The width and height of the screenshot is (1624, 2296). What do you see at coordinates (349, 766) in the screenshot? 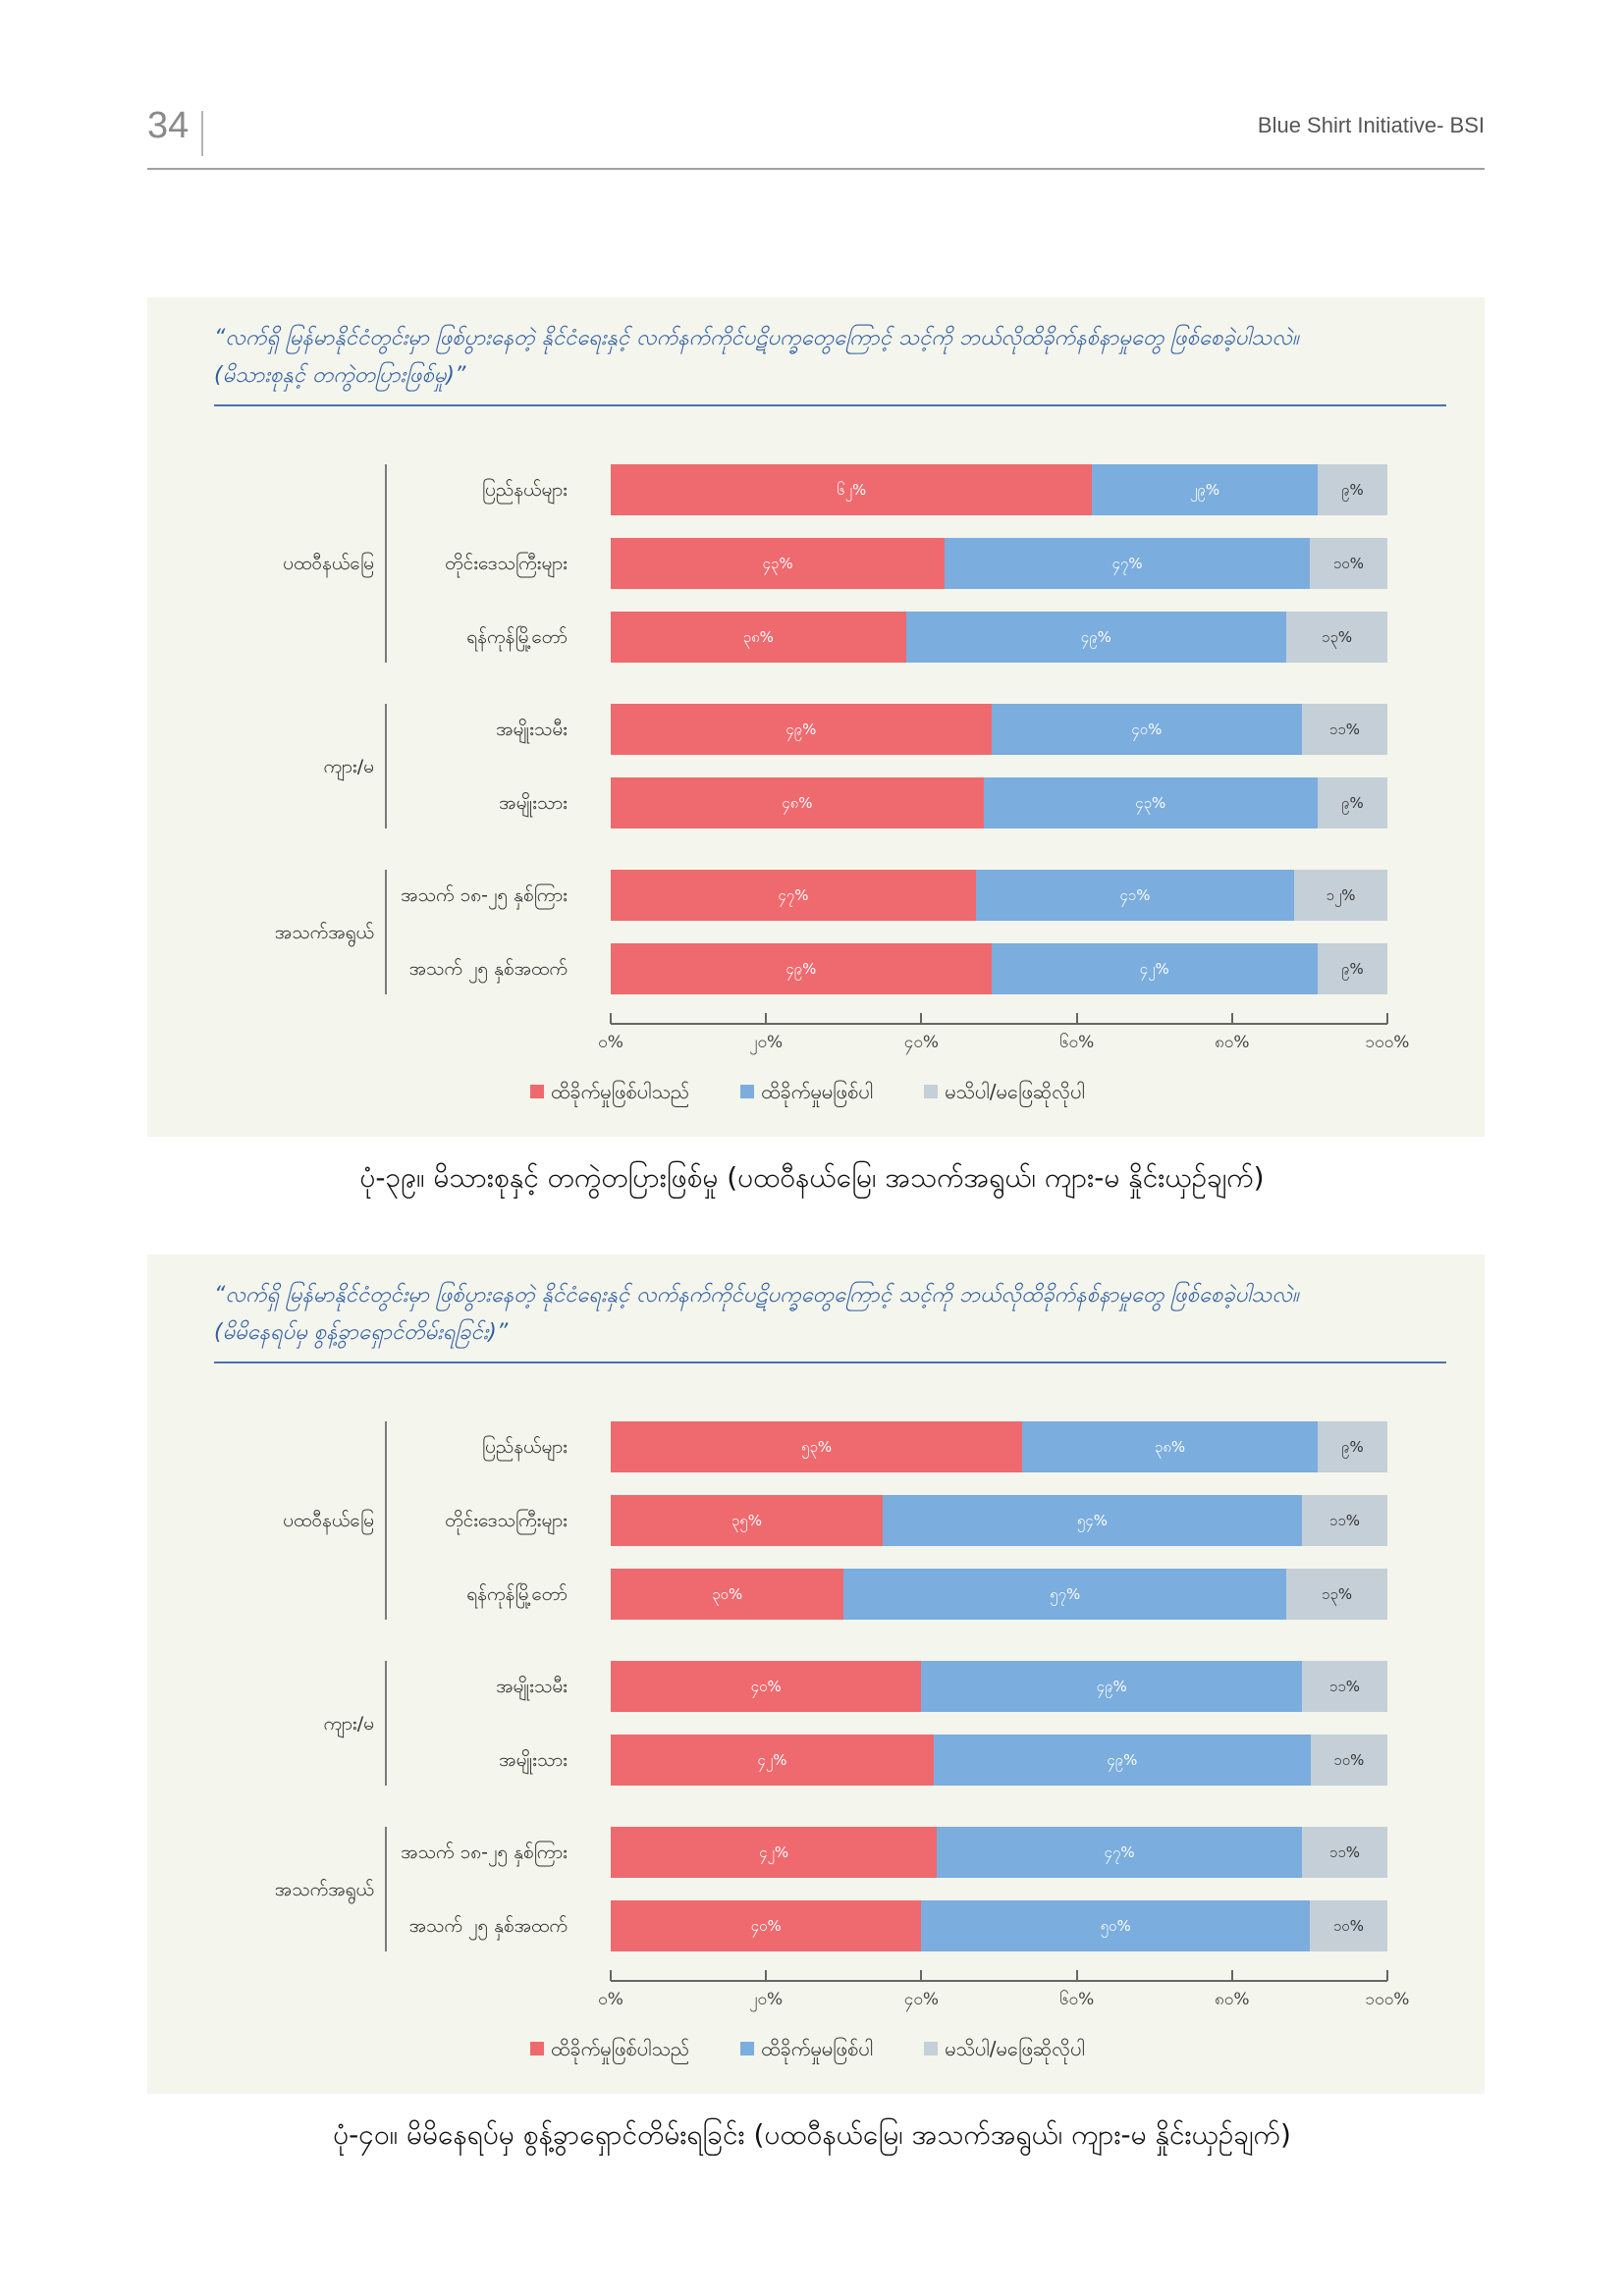
I see `group-label: ကျား/မ` at bounding box center [349, 766].